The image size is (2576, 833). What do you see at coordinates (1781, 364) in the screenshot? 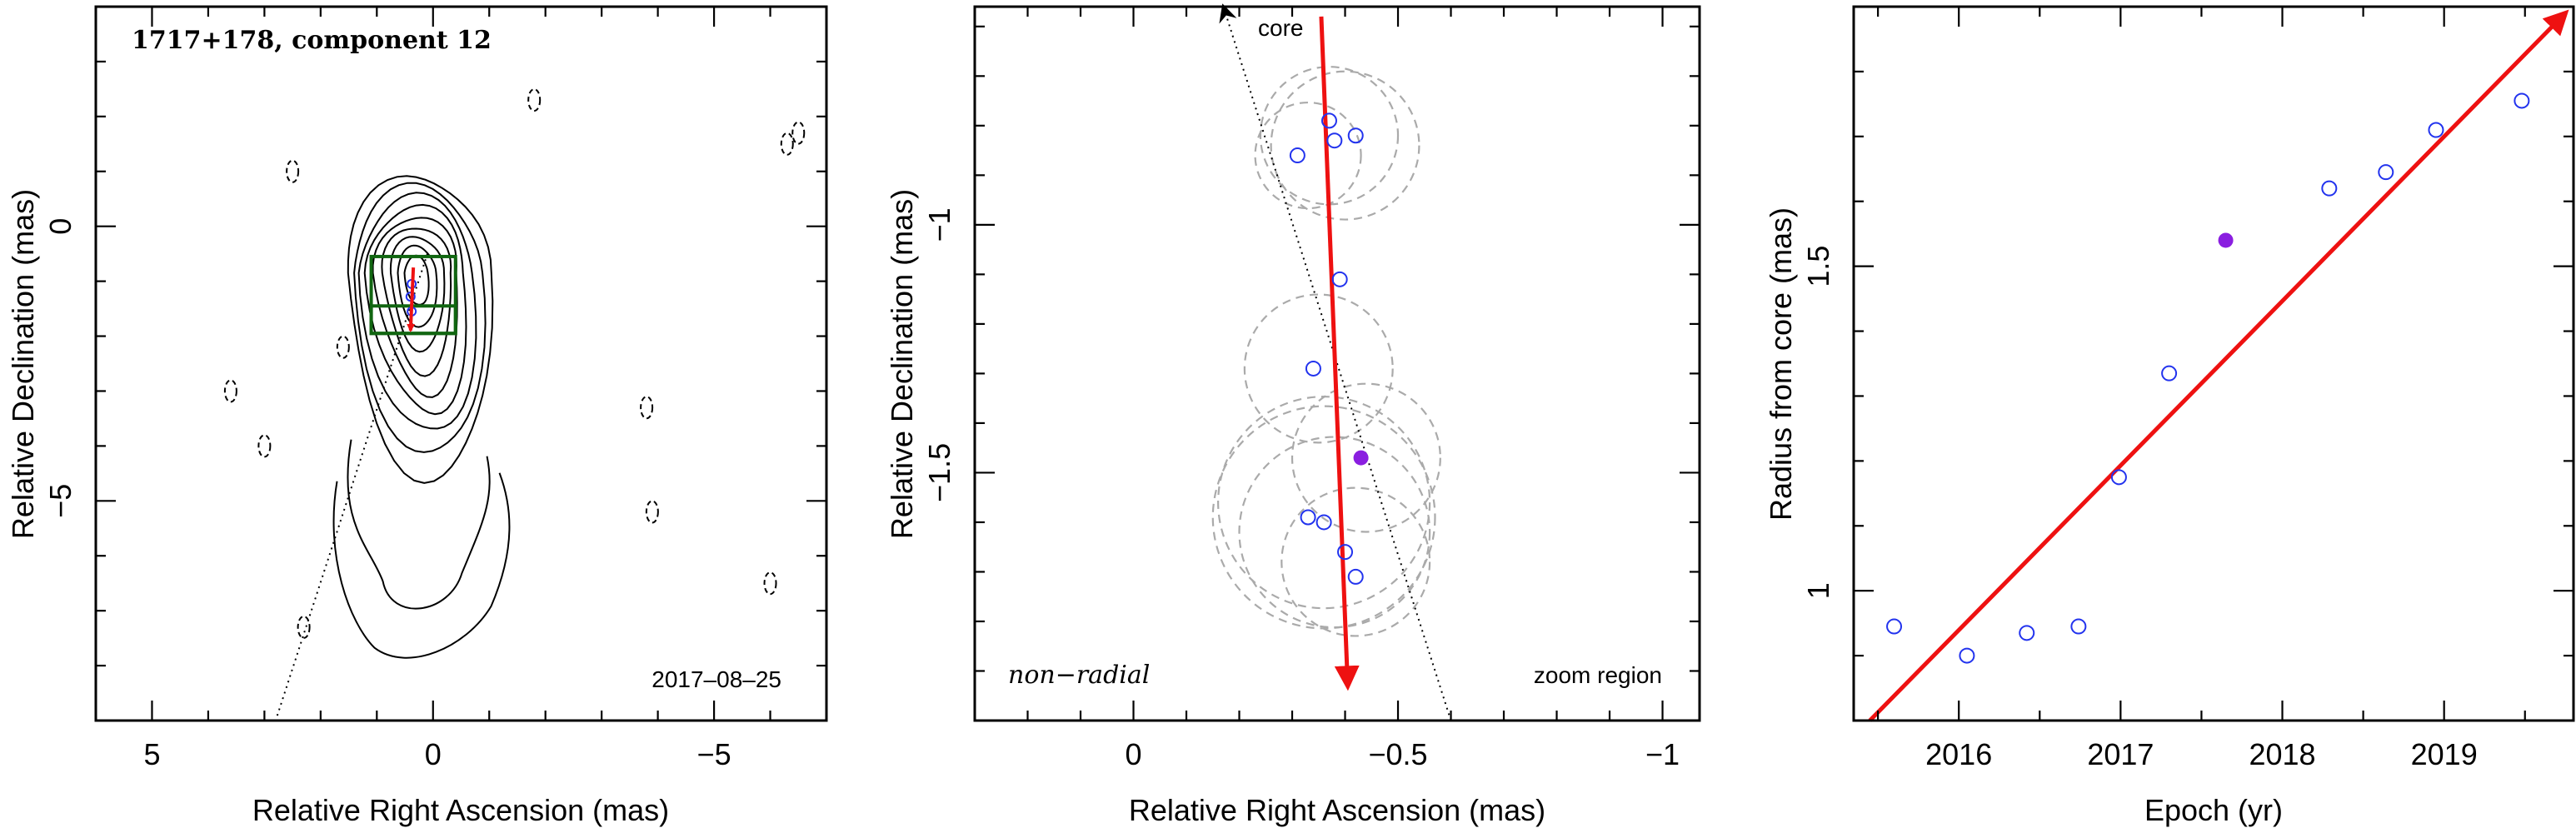
I see `panel-3-ylabel: Radius from core (mas)` at bounding box center [1781, 364].